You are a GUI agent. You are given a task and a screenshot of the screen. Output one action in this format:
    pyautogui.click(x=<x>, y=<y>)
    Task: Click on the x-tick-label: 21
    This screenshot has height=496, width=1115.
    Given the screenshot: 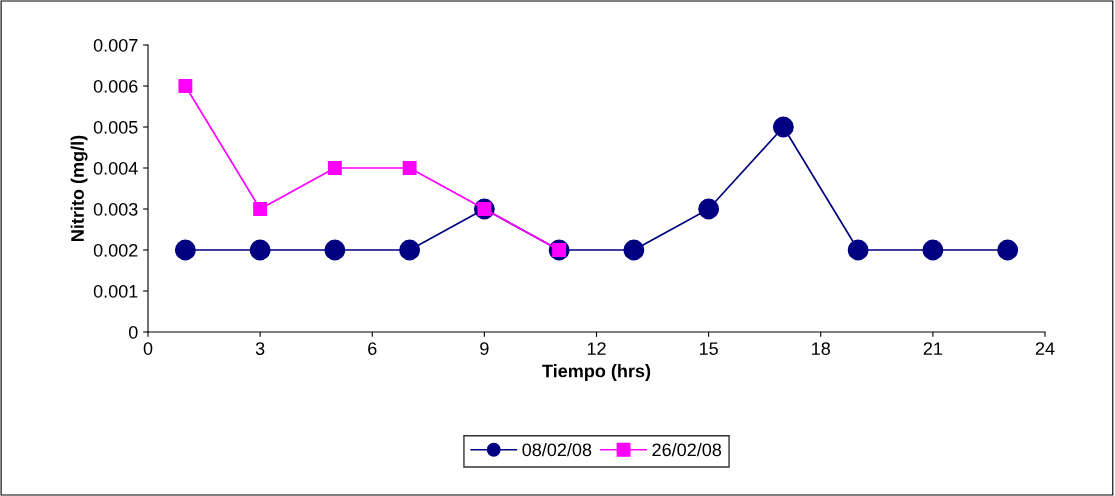 What is the action you would take?
    pyautogui.click(x=933, y=348)
    